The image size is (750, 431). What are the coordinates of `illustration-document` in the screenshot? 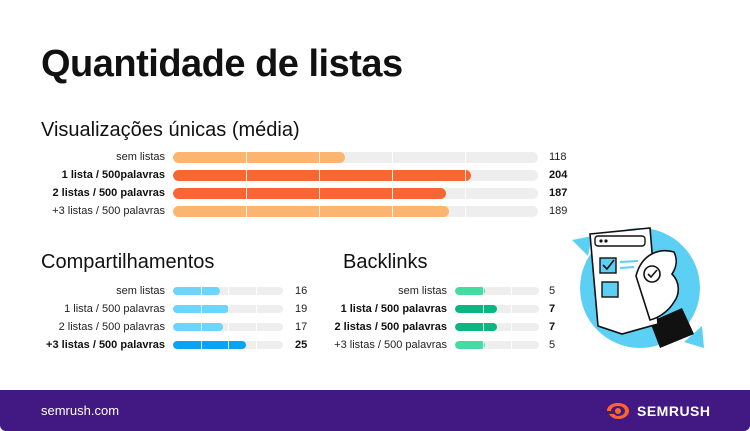 It's located at (624, 281).